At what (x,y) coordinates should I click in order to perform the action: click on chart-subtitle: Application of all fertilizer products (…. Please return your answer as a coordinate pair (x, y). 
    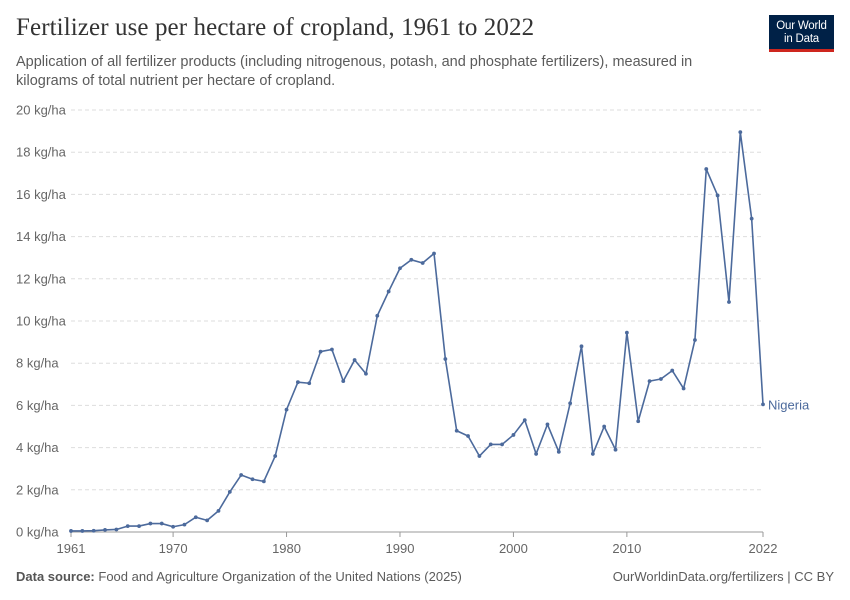
    Looking at the image, I should click on (354, 71).